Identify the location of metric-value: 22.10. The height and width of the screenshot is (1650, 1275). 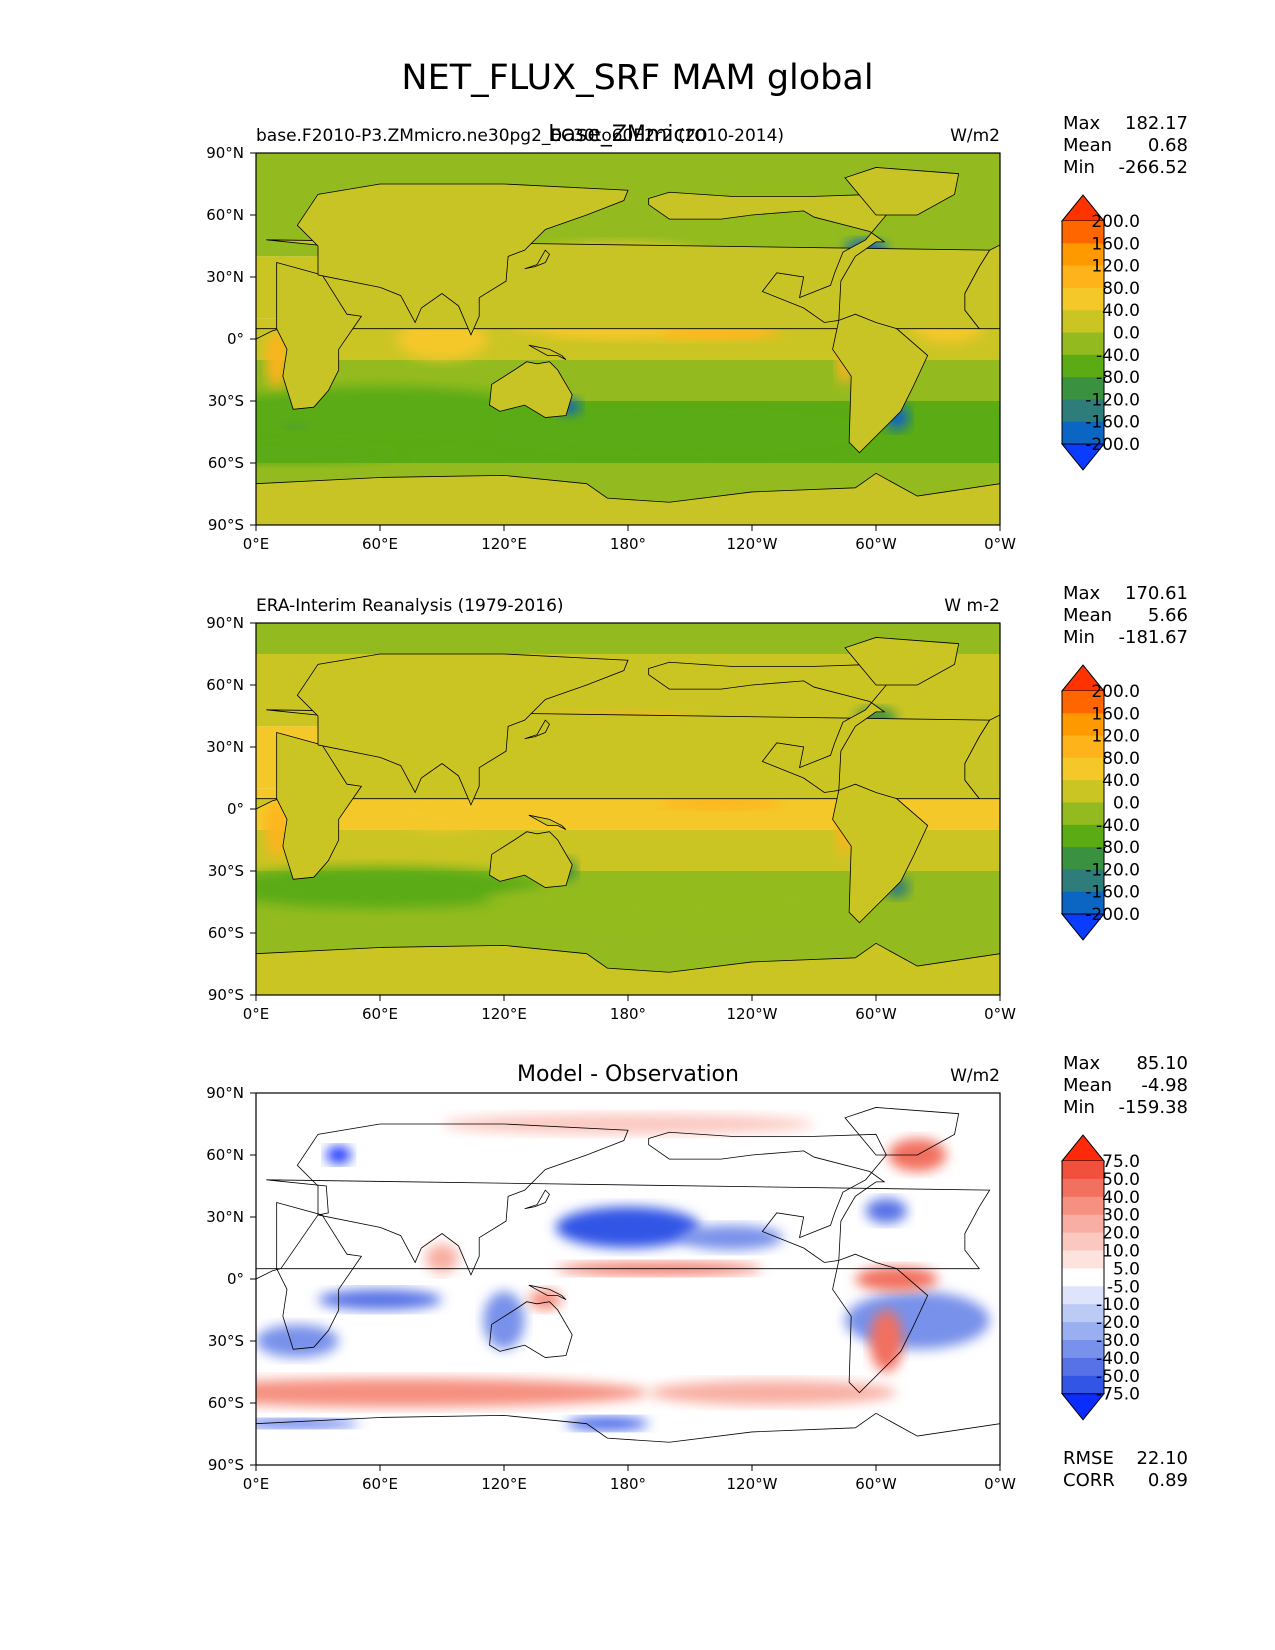
(1162, 1458).